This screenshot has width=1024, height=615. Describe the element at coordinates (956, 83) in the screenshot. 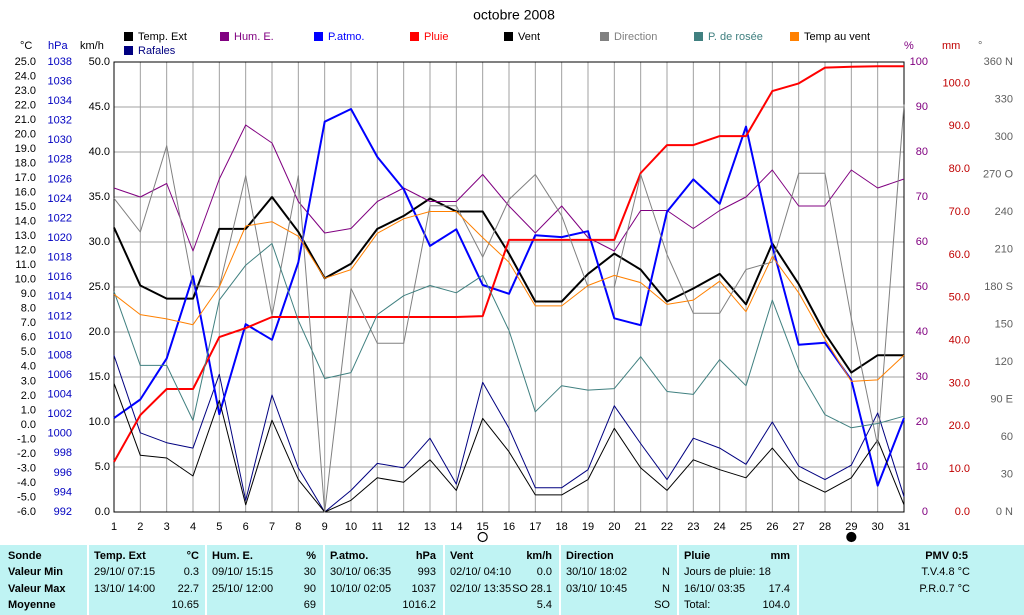

I see `y-tick-label: 100.0` at that location.